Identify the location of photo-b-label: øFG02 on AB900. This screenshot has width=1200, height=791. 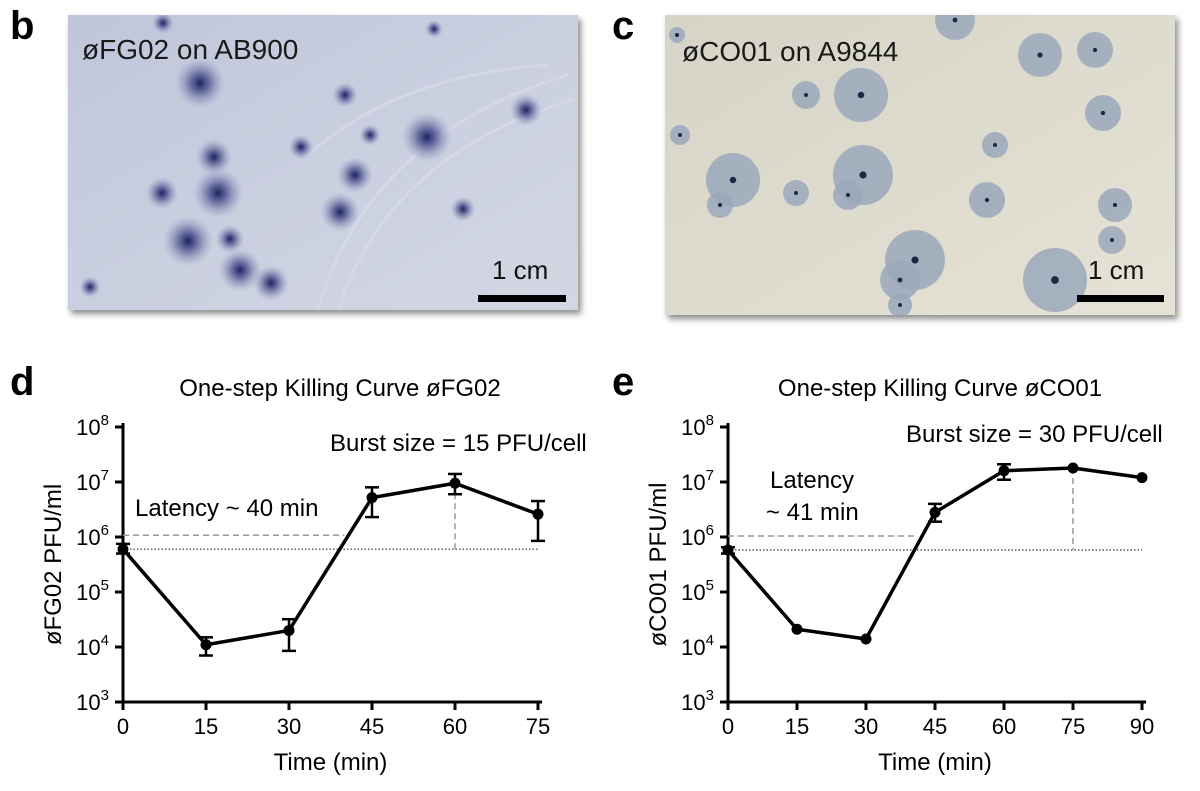
(190, 49).